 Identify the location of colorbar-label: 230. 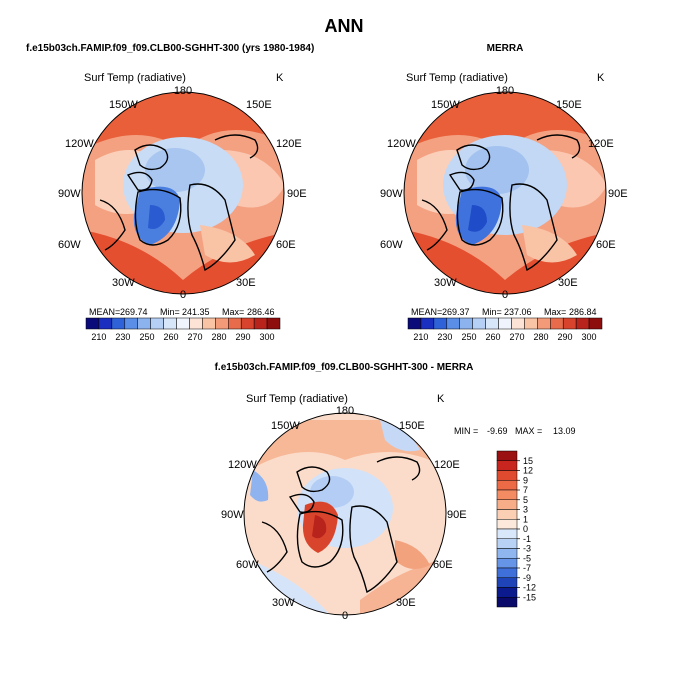
(122, 337).